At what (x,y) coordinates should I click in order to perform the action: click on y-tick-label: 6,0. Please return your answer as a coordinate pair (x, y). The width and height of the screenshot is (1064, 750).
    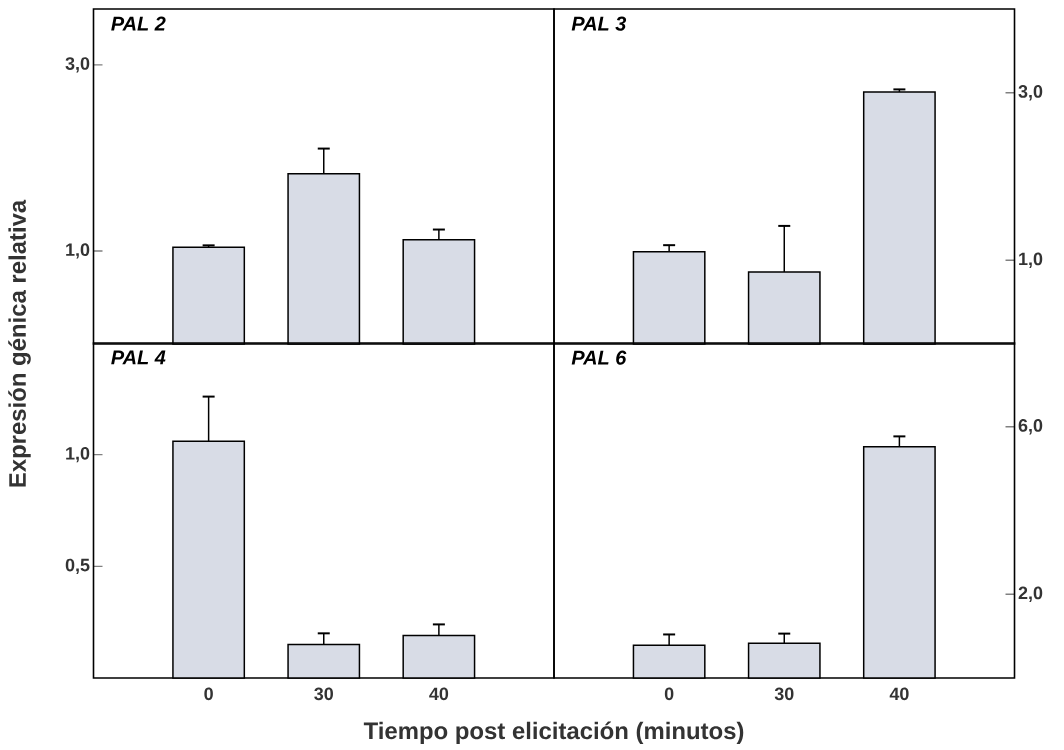
    Looking at the image, I should click on (1030, 427).